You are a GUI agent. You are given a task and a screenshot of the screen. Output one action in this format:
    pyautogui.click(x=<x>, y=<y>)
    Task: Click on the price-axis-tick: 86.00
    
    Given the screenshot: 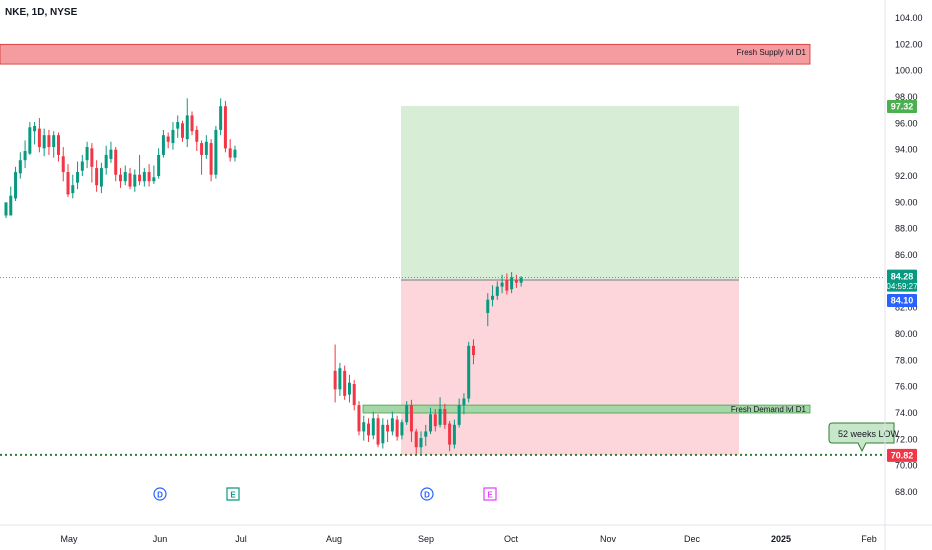 What is the action you would take?
    pyautogui.click(x=906, y=255)
    